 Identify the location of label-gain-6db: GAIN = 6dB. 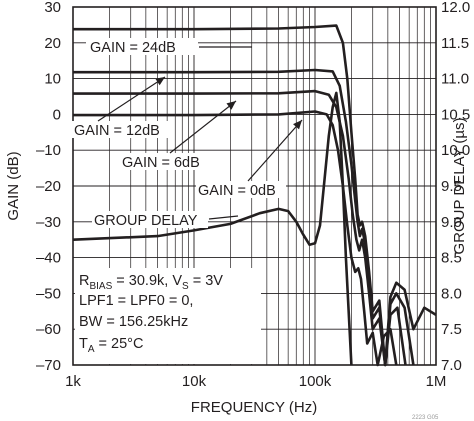
(161, 163).